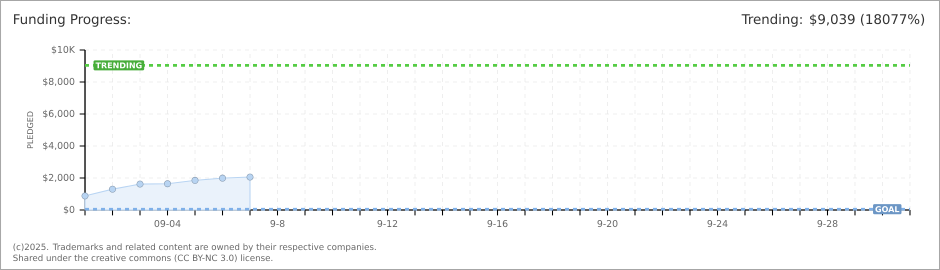 This screenshot has width=940, height=270. What do you see at coordinates (58, 114) in the screenshot?
I see `y-tick-label: $6,000` at bounding box center [58, 114].